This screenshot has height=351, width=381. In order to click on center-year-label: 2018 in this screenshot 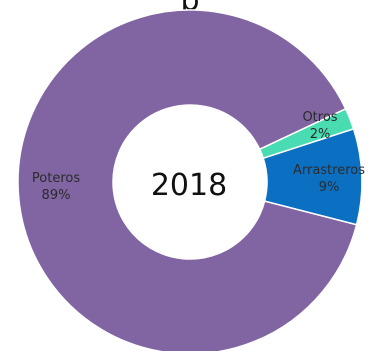, I will do `click(189, 185)`.